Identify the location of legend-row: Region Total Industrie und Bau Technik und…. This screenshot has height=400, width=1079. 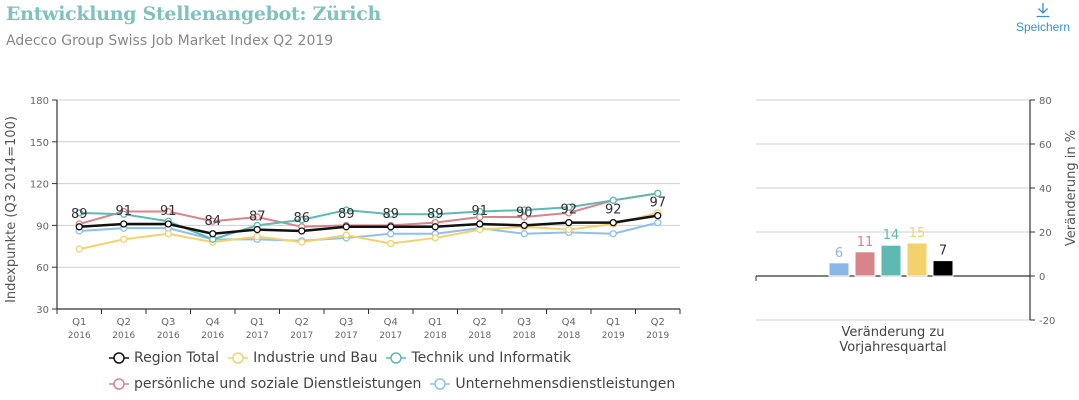
(343, 359).